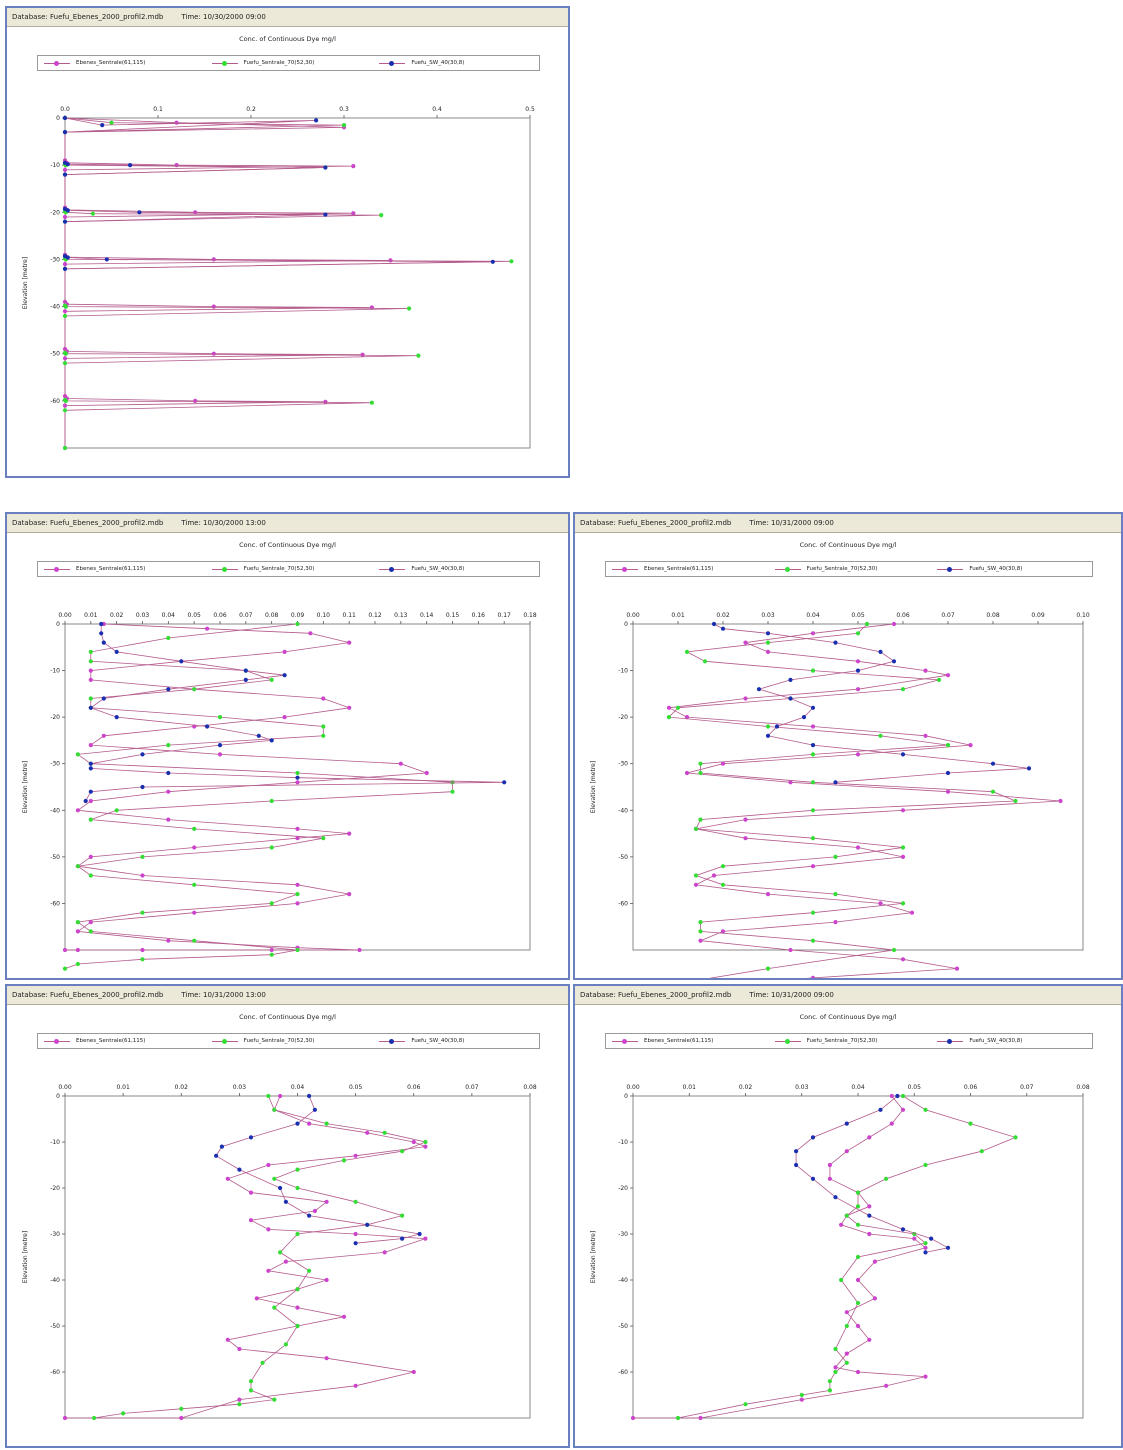 The height and width of the screenshot is (1450, 1123). What do you see at coordinates (662, 1041) in the screenshot?
I see `legend-item: Ebenes_Sentrale(61,115)` at bounding box center [662, 1041].